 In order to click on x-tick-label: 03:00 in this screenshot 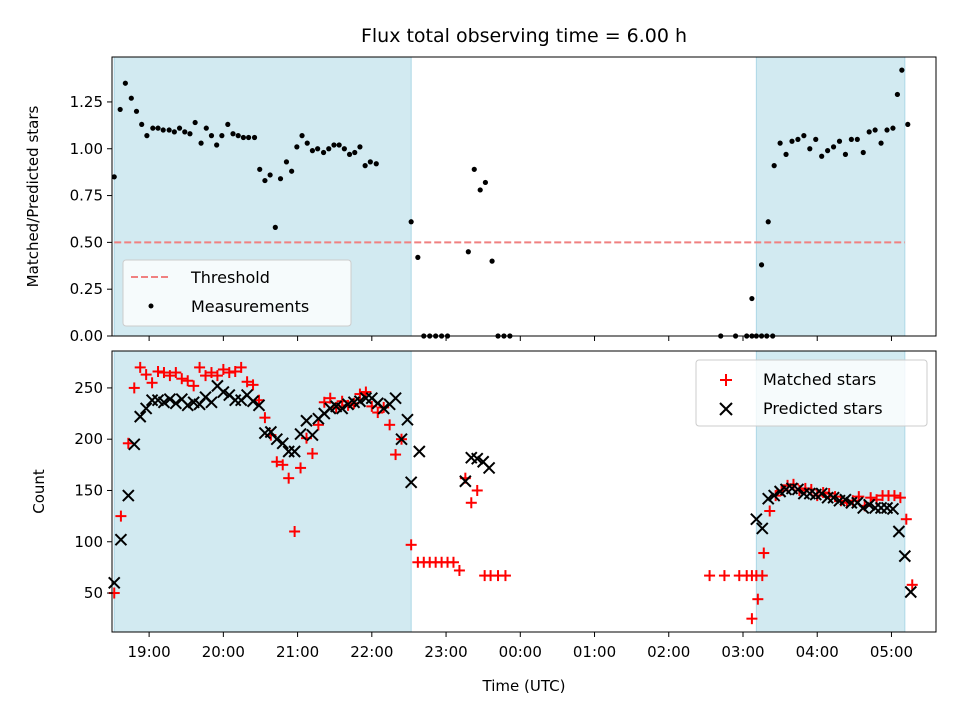, I will do `click(742, 652)`.